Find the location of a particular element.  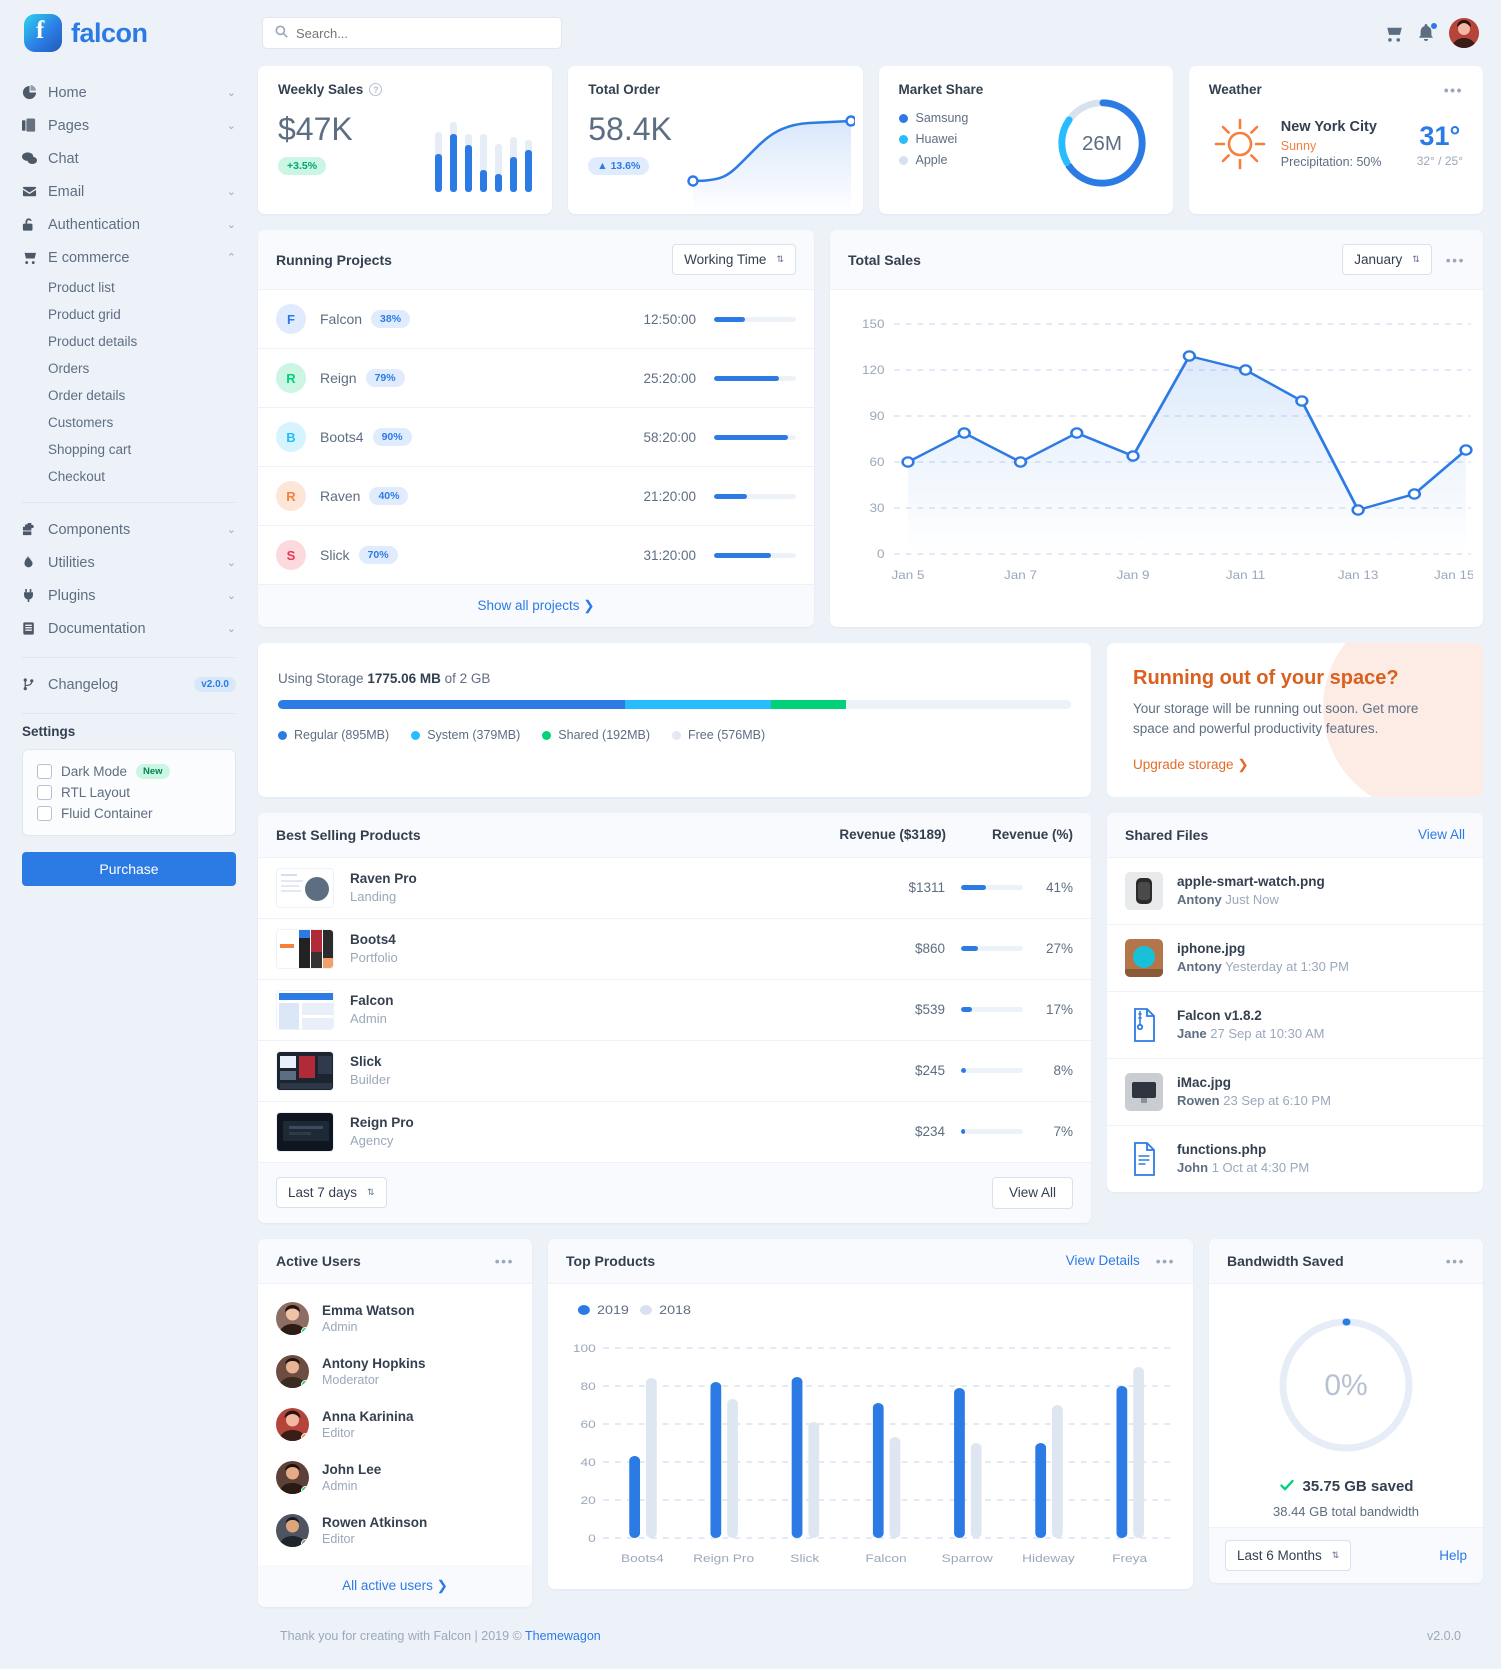

sidebar-item-documentation: Documentation ⌄ is located at coordinates (129, 628).